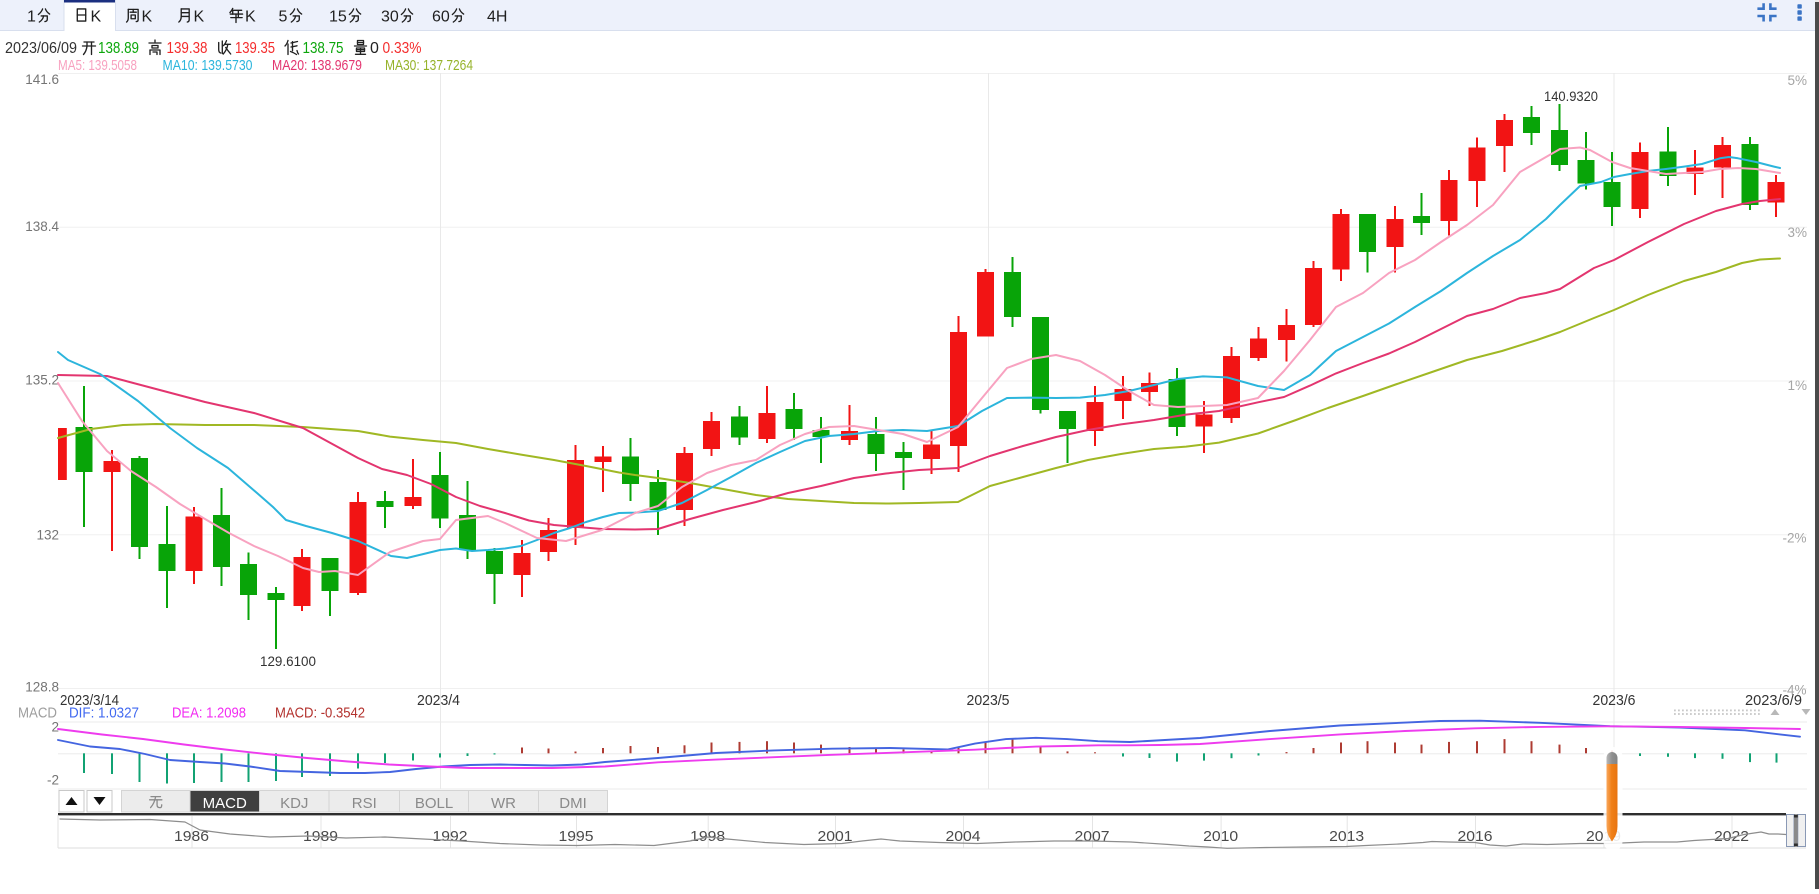 The height and width of the screenshot is (894, 1819). Describe the element at coordinates (97, 65) in the screenshot. I see `svg-text: MA5: 139.5058` at that location.